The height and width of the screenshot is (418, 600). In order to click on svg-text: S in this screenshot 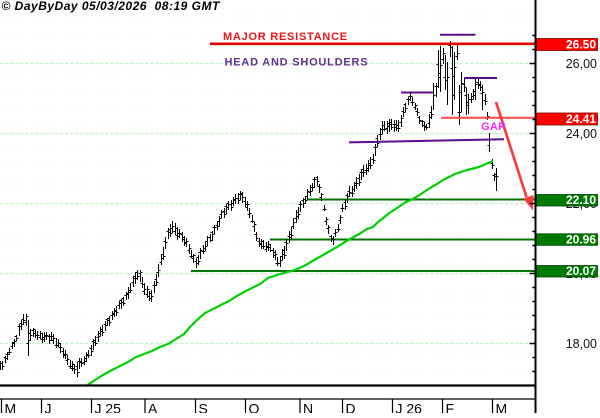, I will do `click(203, 407)`.